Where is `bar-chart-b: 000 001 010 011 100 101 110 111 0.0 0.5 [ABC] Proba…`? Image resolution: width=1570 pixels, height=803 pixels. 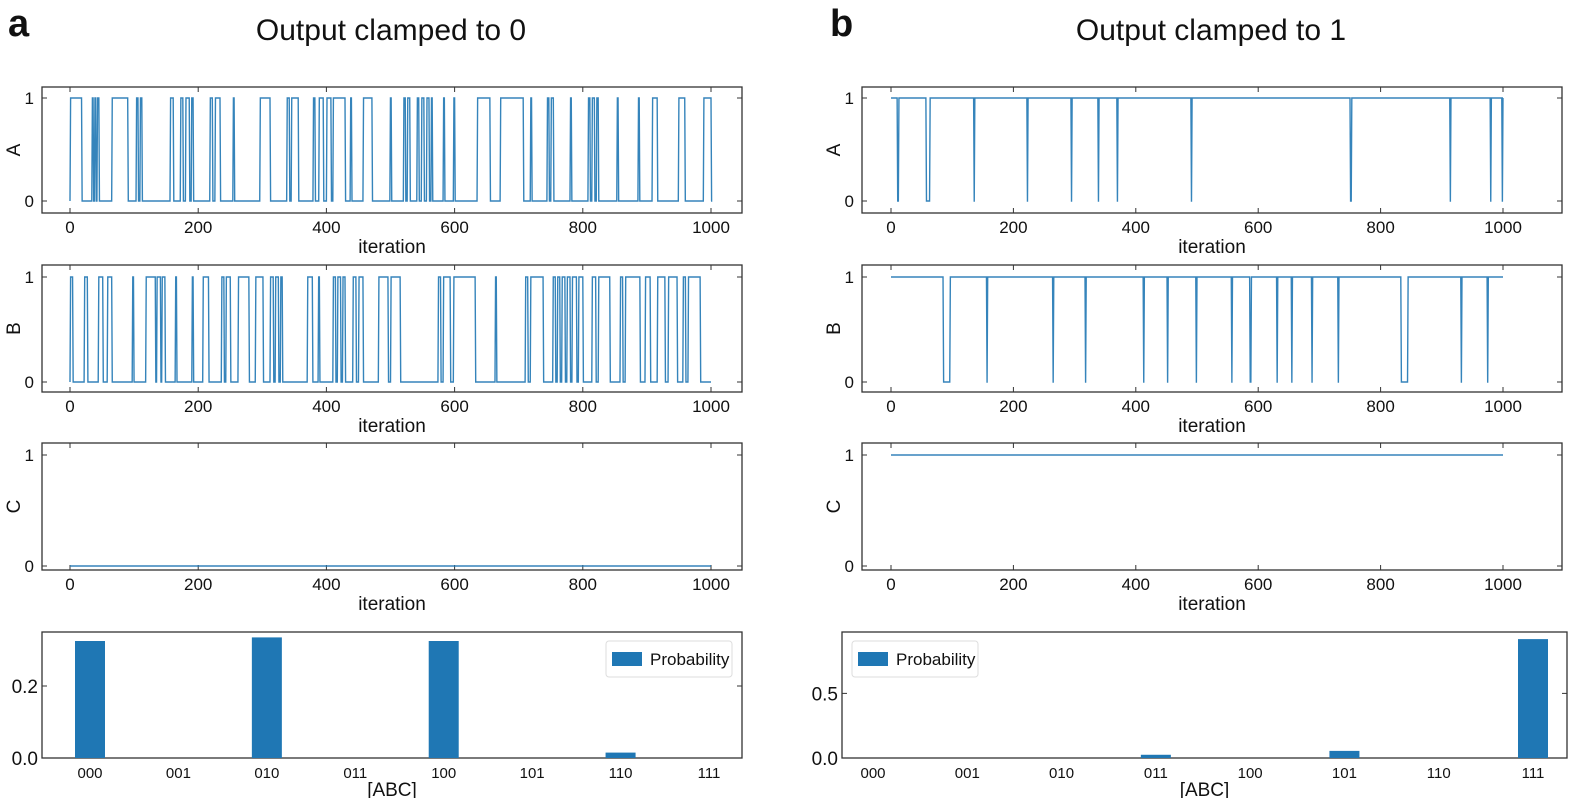 bar-chart-b: 000 001 010 011 100 101 110 111 0.0 0.5 [ABC] Proba… is located at coordinates (1190, 716).